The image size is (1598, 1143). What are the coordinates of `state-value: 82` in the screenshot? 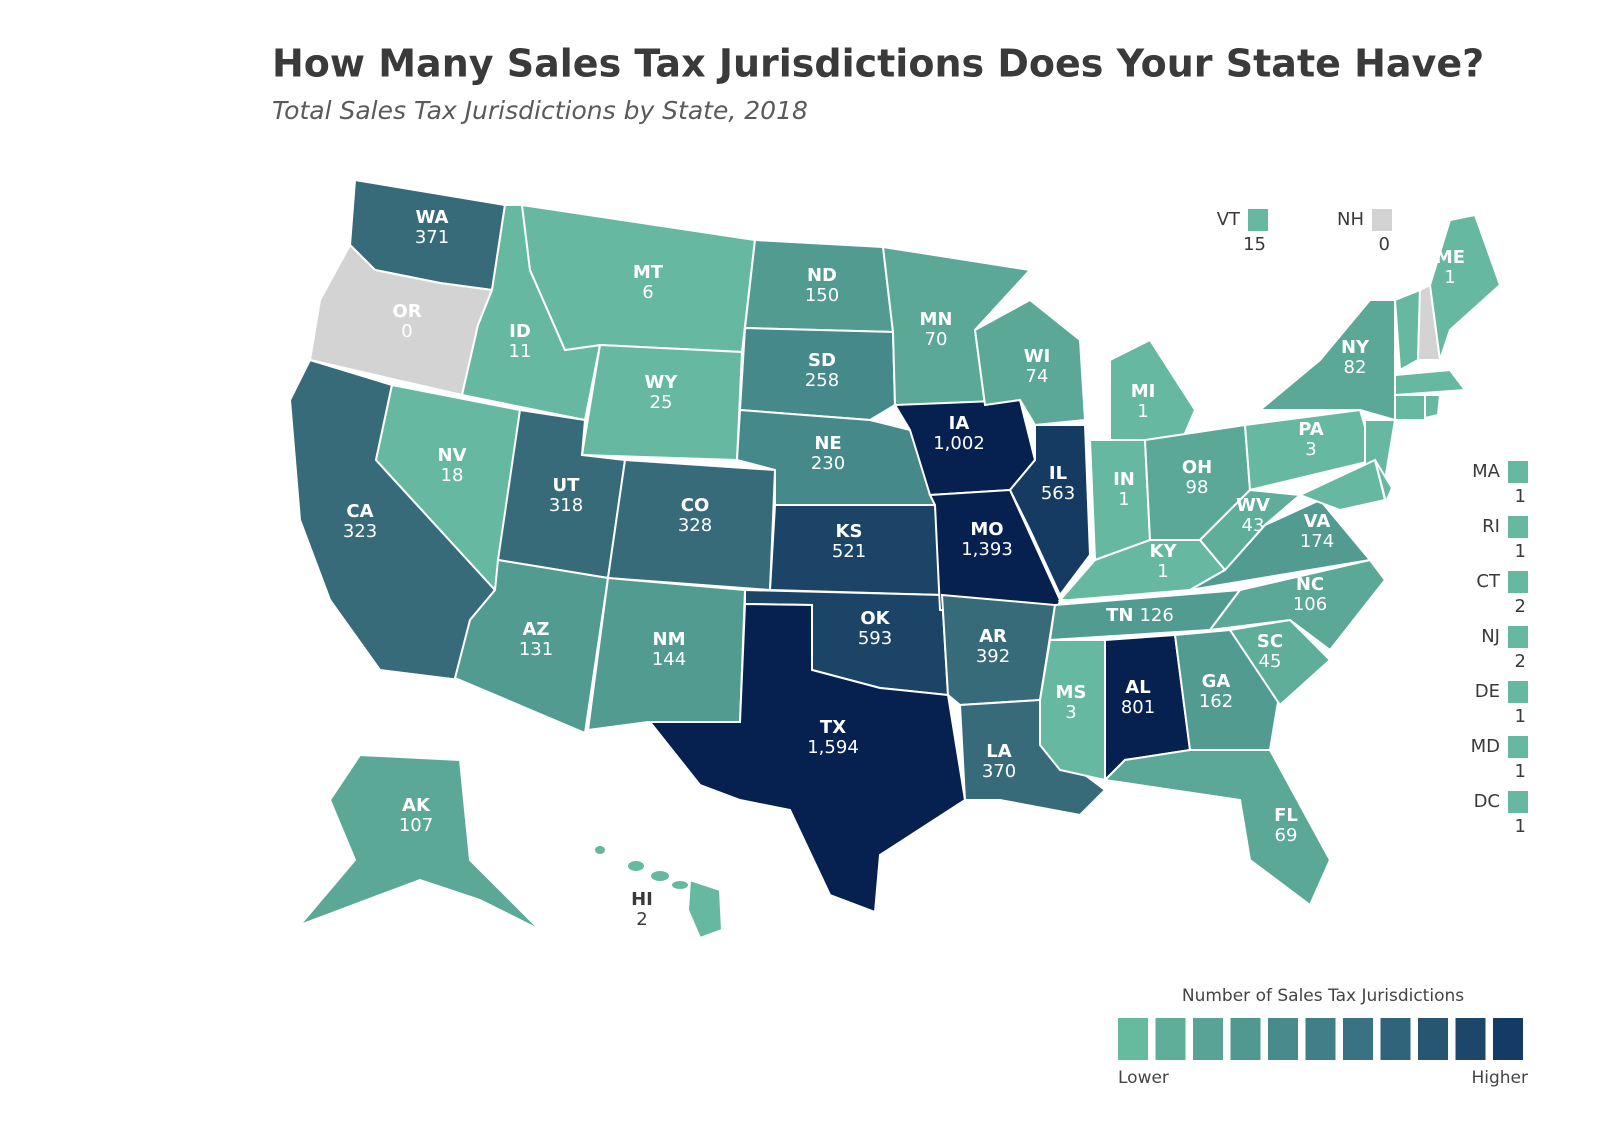 It's located at (1355, 367).